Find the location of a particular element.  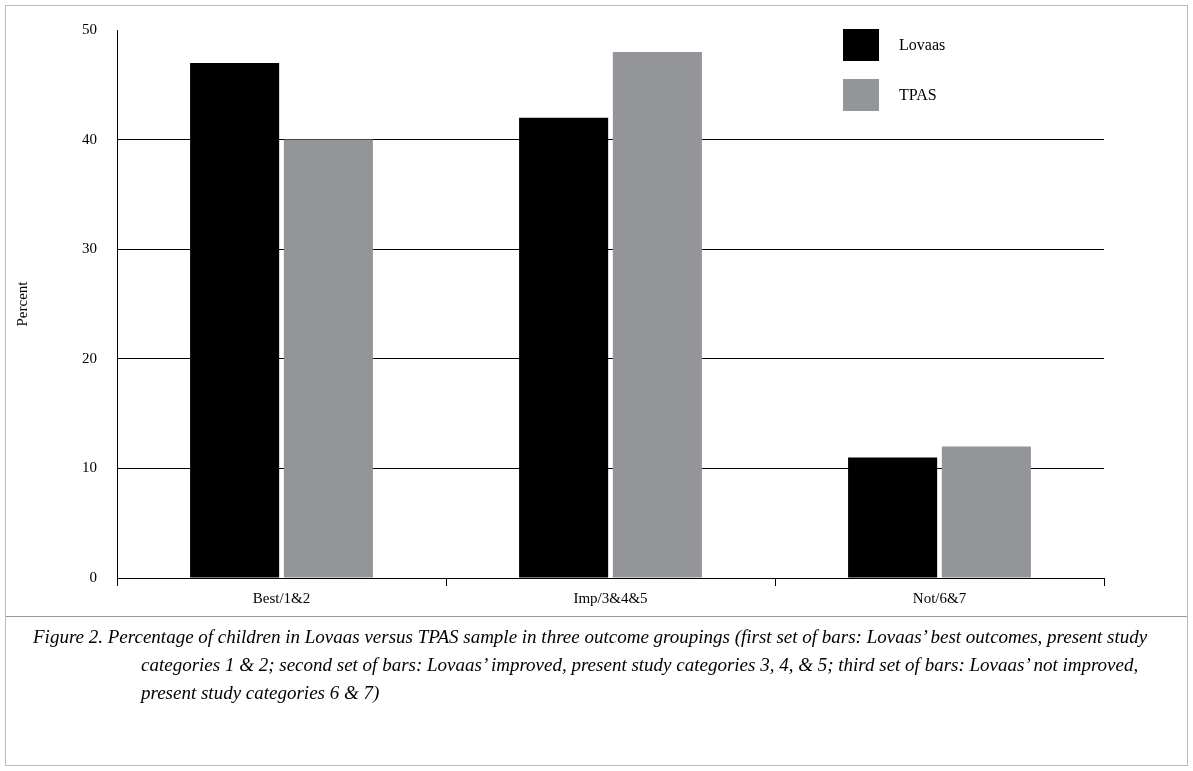

y-tick-label: 40 is located at coordinates (89, 138).